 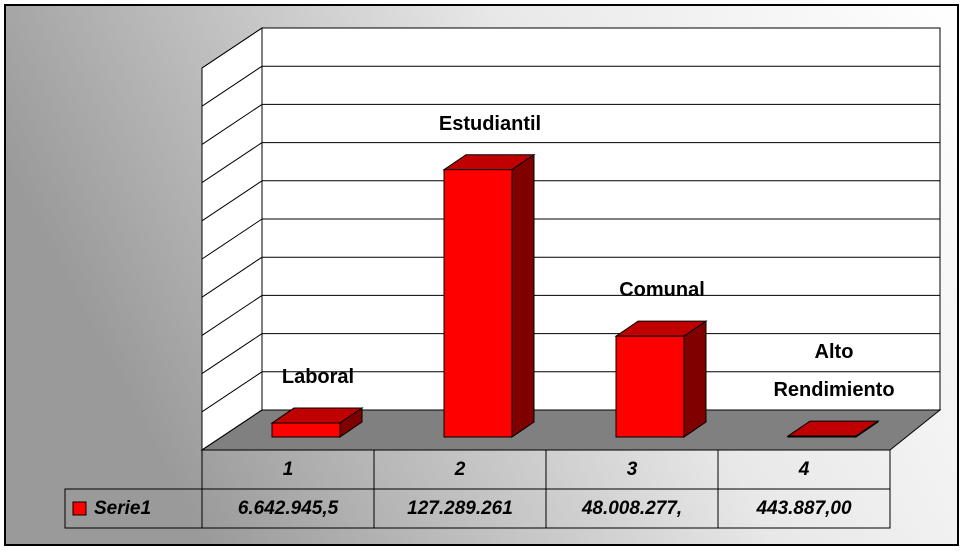 What do you see at coordinates (834, 371) in the screenshot?
I see `data-label: Alto Rendimiento` at bounding box center [834, 371].